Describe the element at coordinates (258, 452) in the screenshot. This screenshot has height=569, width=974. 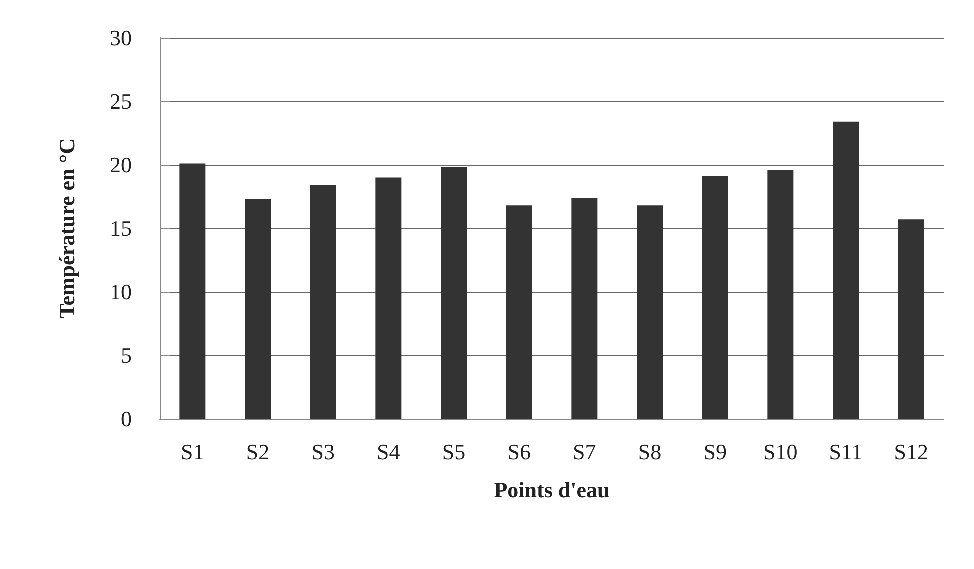
I see `x-tick-label: S2` at that location.